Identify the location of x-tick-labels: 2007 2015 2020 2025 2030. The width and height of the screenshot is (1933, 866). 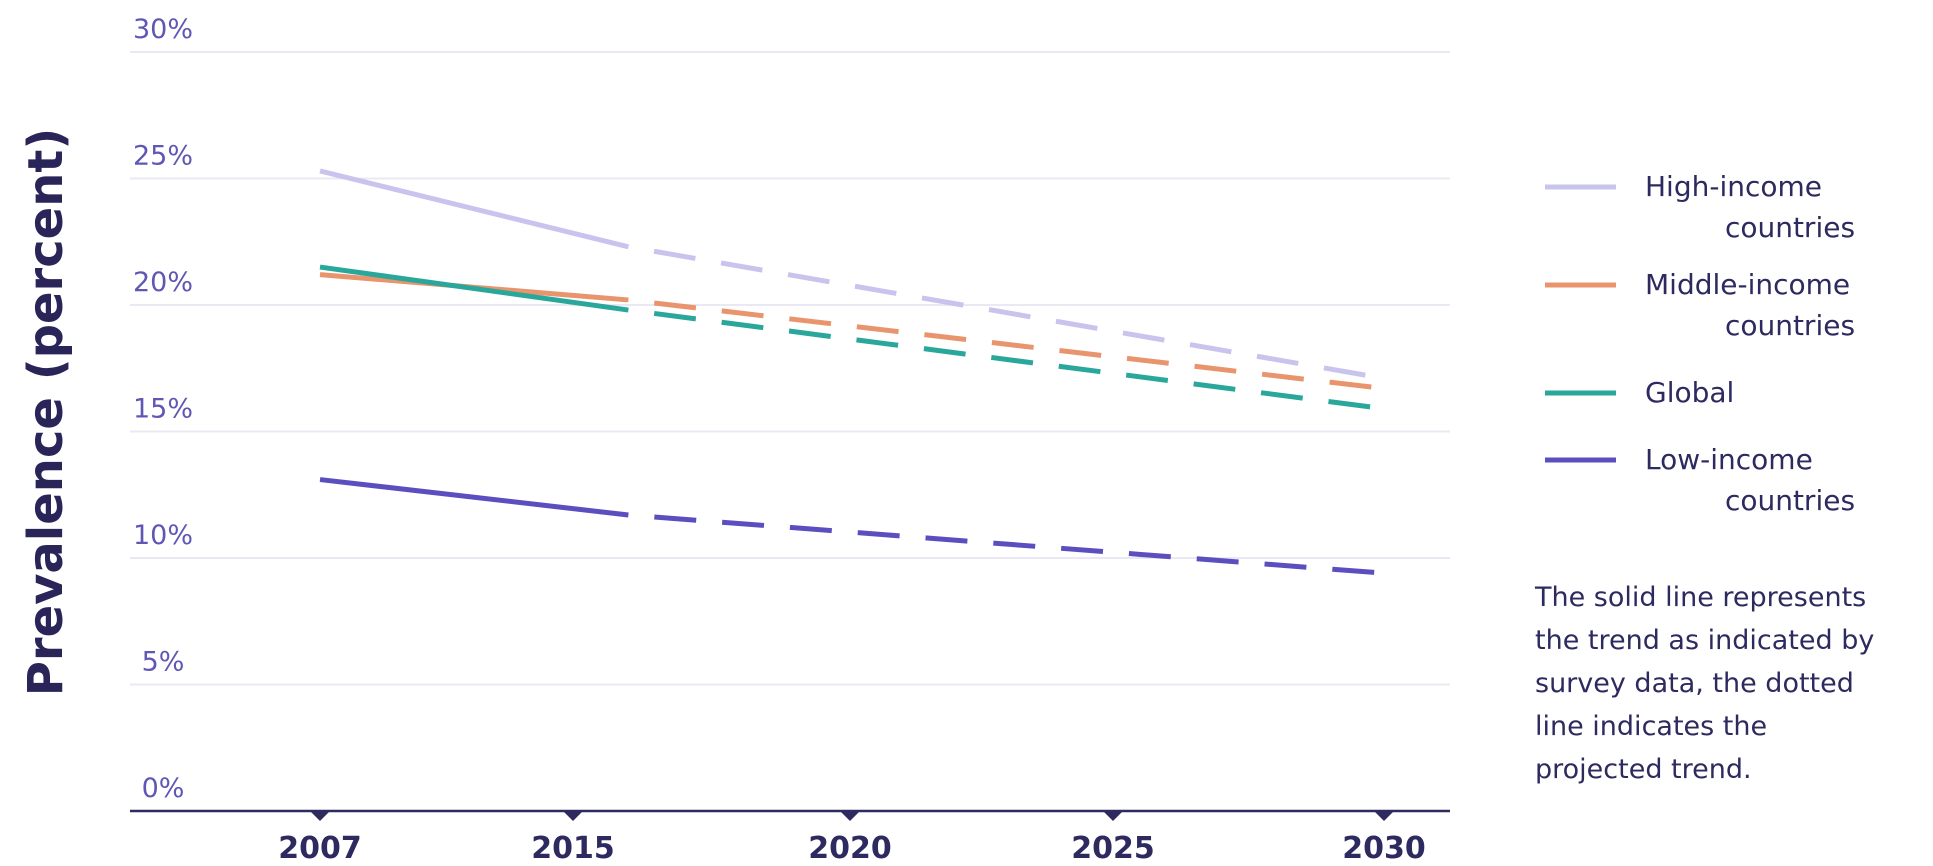
(852, 848).